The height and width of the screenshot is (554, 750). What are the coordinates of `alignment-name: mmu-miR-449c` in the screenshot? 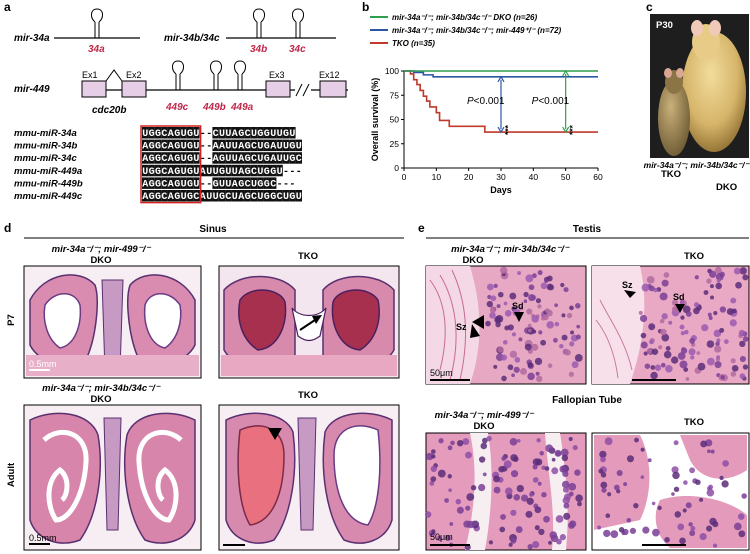 It's located at (48, 196).